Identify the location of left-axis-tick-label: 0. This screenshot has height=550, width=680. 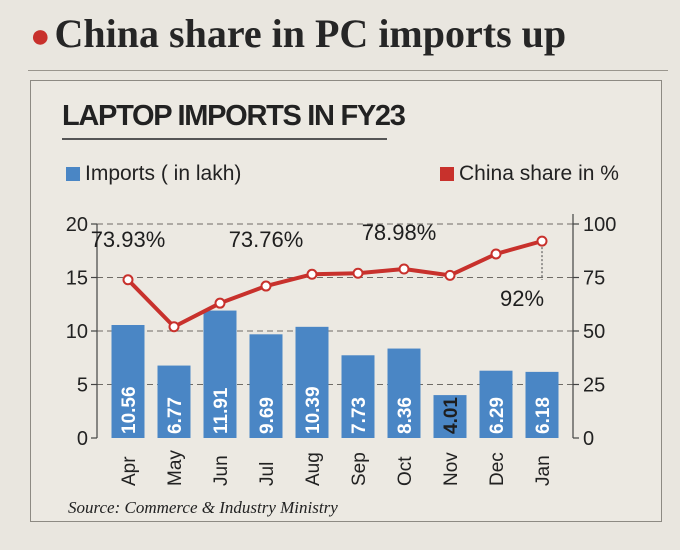
(82, 439).